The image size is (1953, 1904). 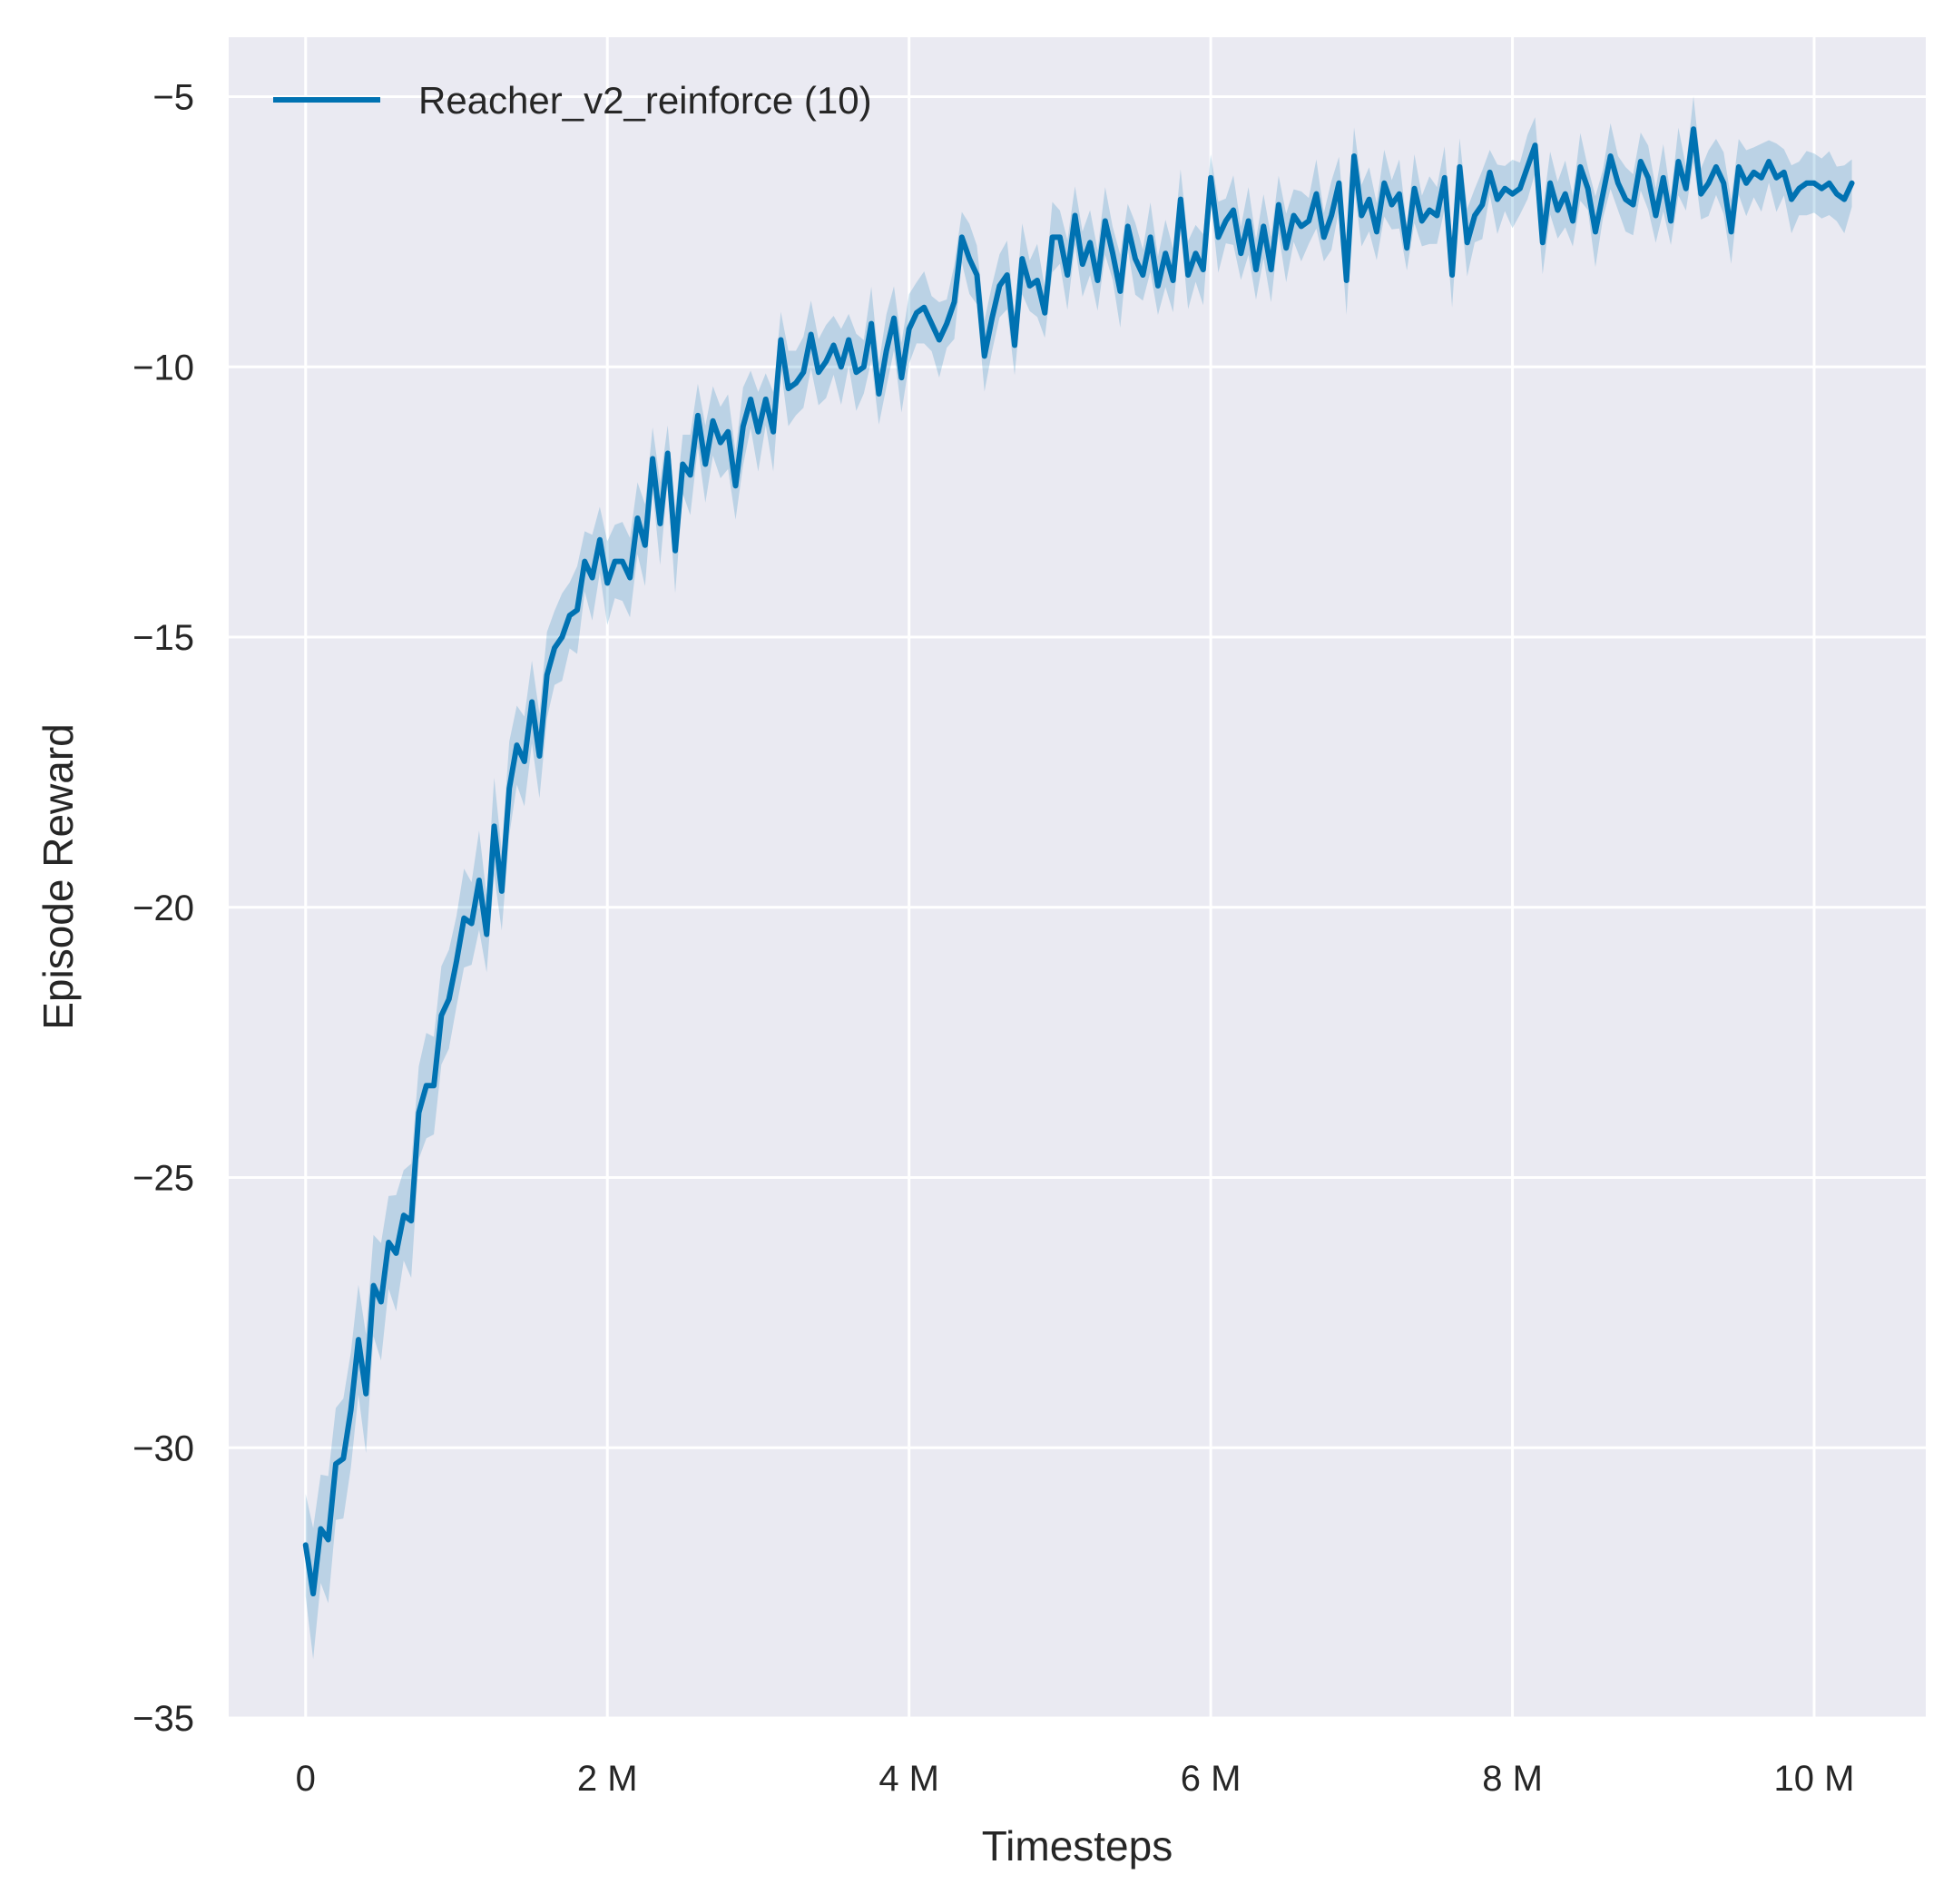 What do you see at coordinates (645, 101) in the screenshot?
I see `legend-label: Reacher_v2_reinforce (10)` at bounding box center [645, 101].